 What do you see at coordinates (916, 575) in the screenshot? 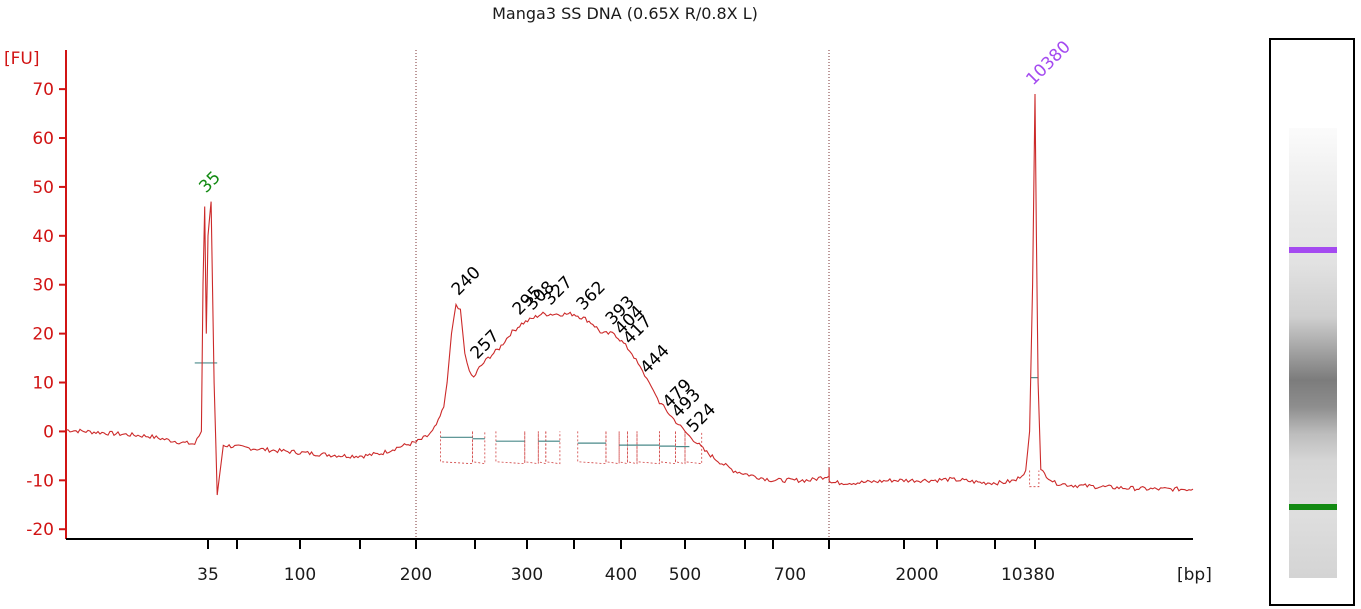
I see `x-tick-label: 2000` at bounding box center [916, 575].